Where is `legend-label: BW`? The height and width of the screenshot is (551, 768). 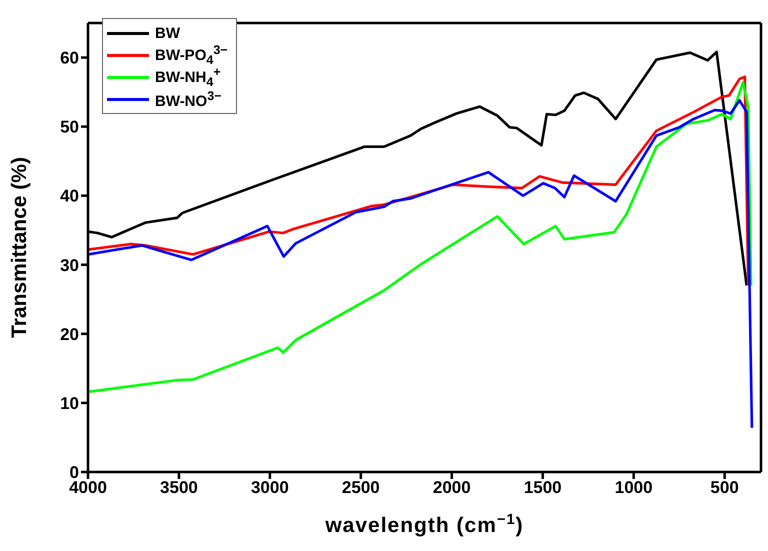
legend-label: BW is located at coordinates (167, 33).